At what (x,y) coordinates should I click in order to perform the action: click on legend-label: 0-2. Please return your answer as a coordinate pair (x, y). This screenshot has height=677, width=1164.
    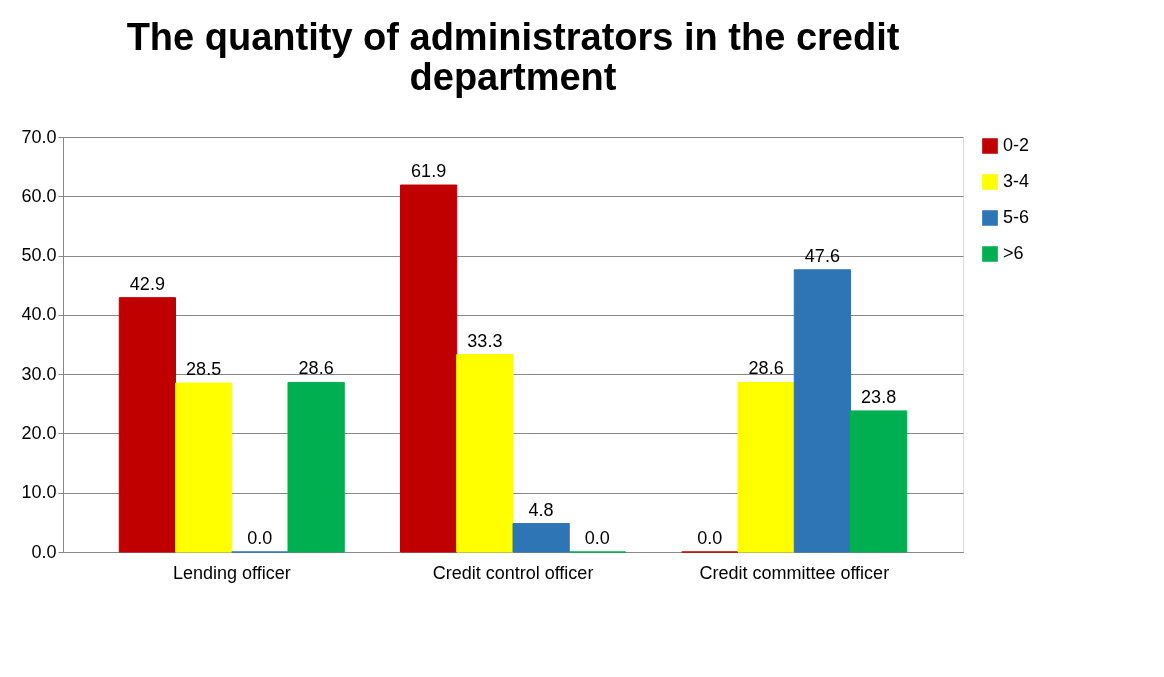
    Looking at the image, I should click on (1016, 145).